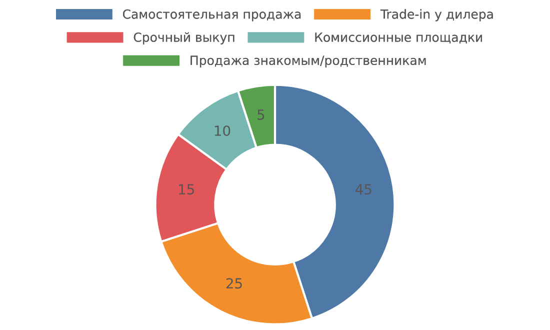 The height and width of the screenshot is (330, 550). What do you see at coordinates (436, 15) in the screenshot?
I see `legend-label: Trade-in у дилера` at bounding box center [436, 15].